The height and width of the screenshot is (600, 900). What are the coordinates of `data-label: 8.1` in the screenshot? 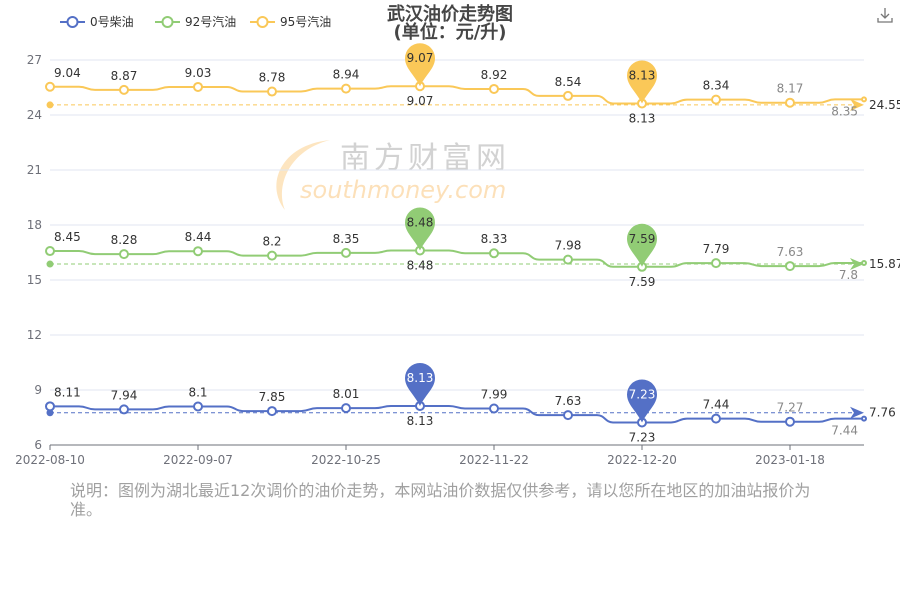 It's located at (197, 393).